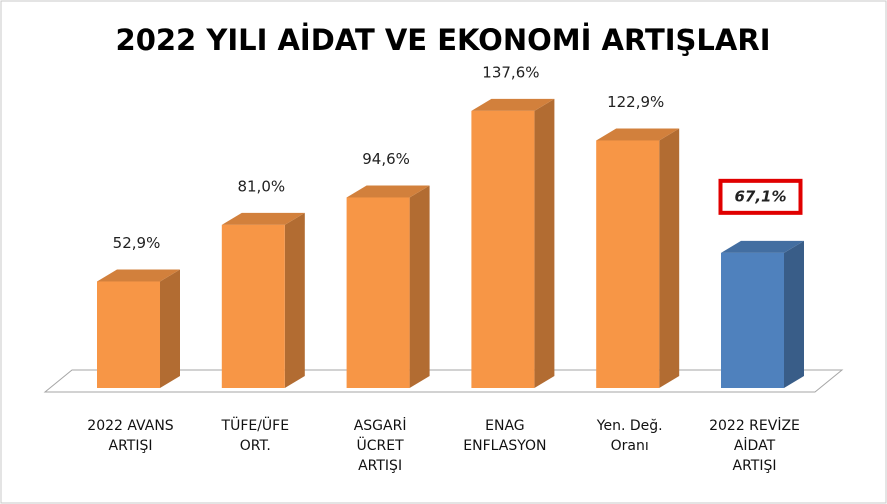  Describe the element at coordinates (255, 446) in the screenshot. I see `x-tick-label: ORT.` at that location.